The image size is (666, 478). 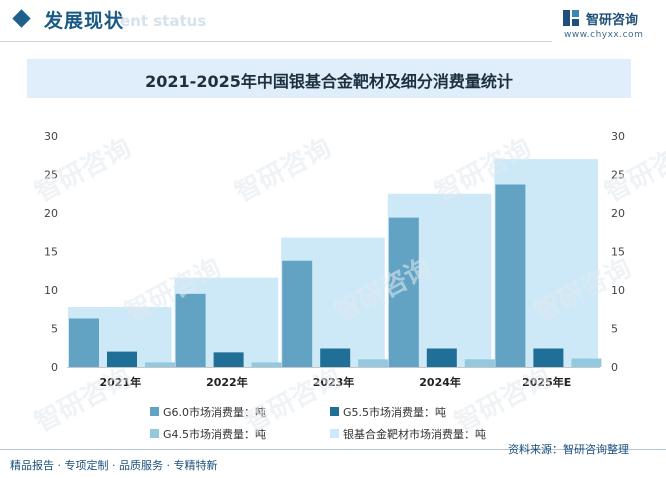 I want to click on chart-title: 2021-2025年中国银基合金靶材及细分消费量统计, so click(x=329, y=81).